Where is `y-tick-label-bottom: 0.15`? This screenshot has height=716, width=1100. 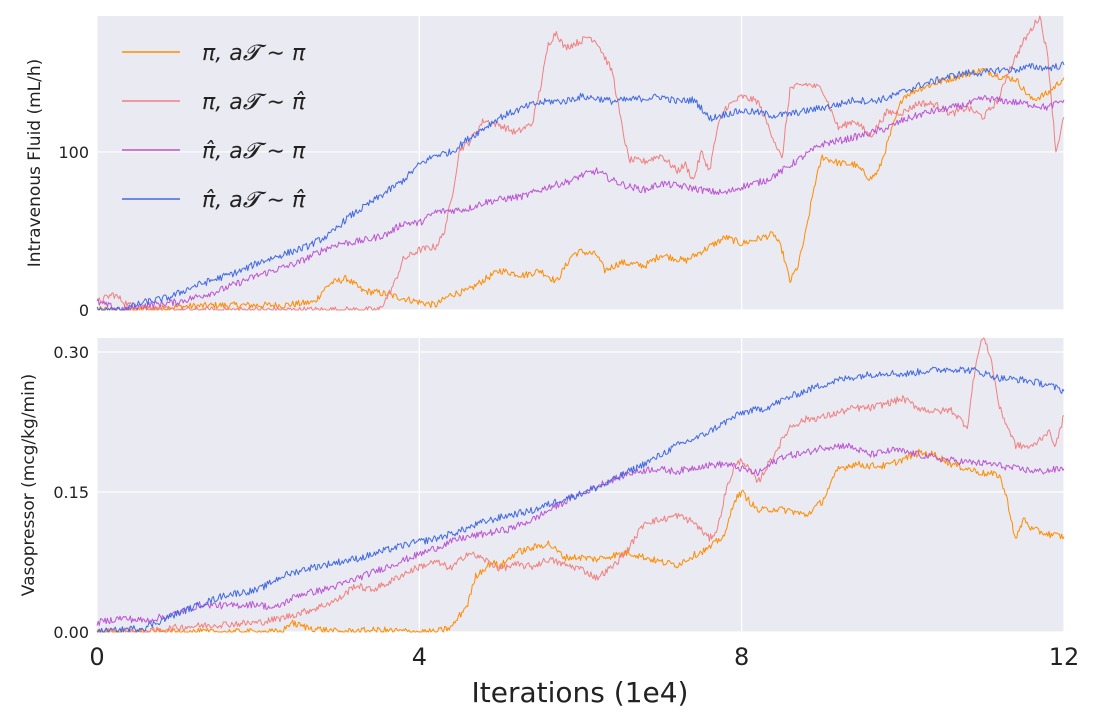
y-tick-label-bottom: 0.15 is located at coordinates (71, 492).